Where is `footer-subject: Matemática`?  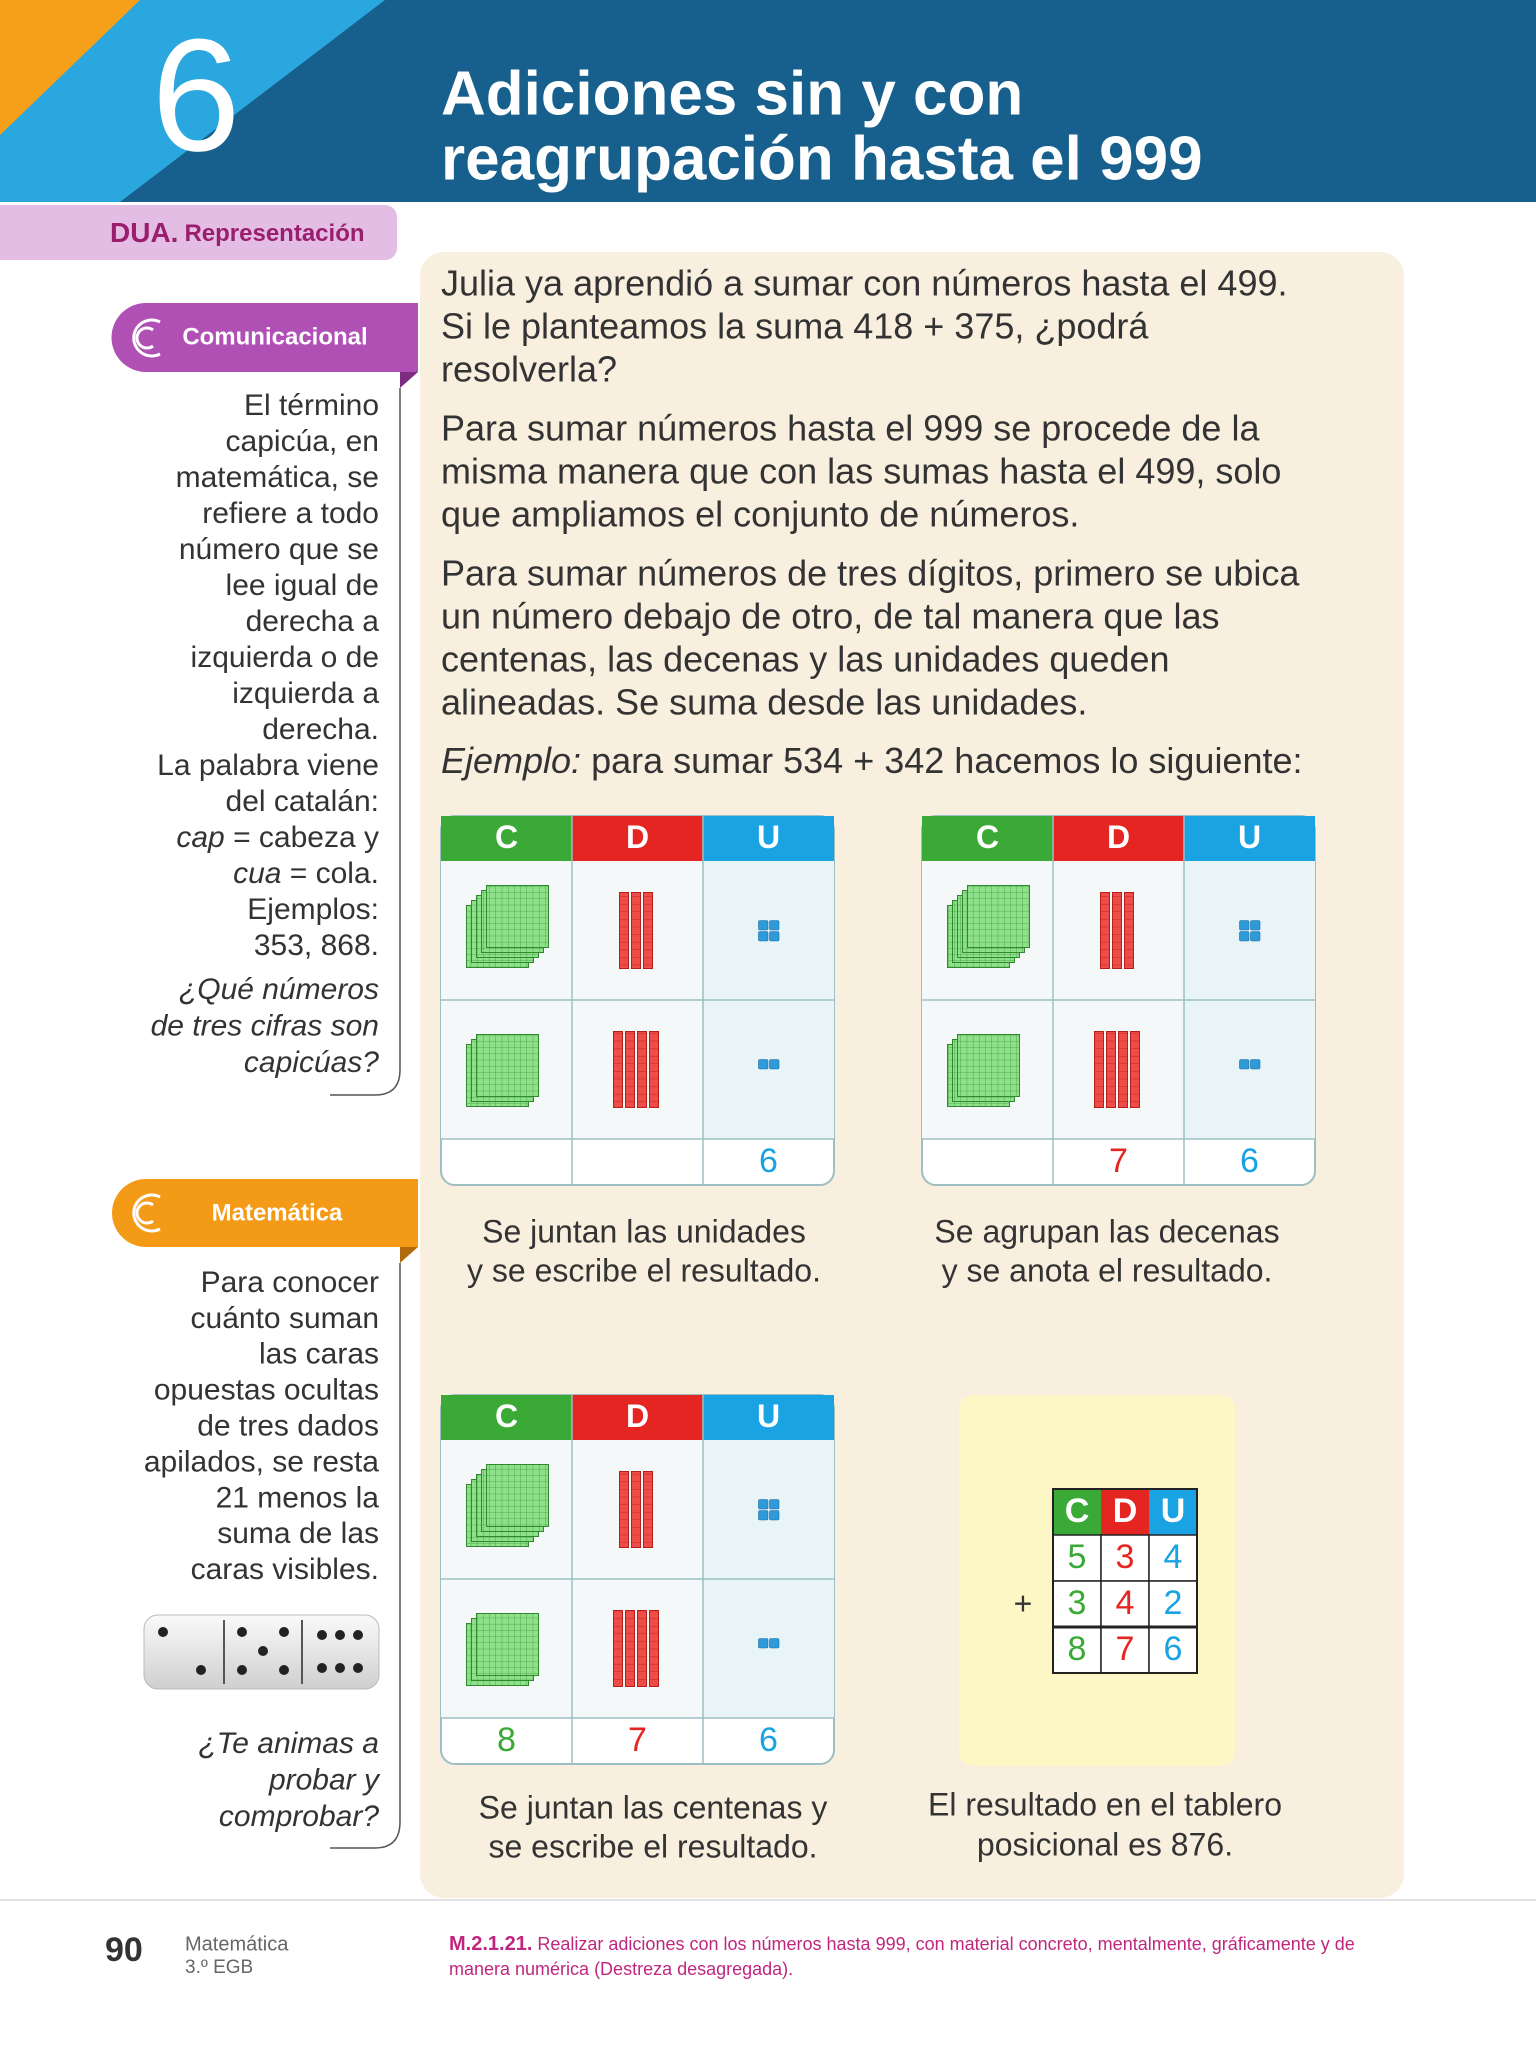 footer-subject: Matemática is located at coordinates (237, 1944).